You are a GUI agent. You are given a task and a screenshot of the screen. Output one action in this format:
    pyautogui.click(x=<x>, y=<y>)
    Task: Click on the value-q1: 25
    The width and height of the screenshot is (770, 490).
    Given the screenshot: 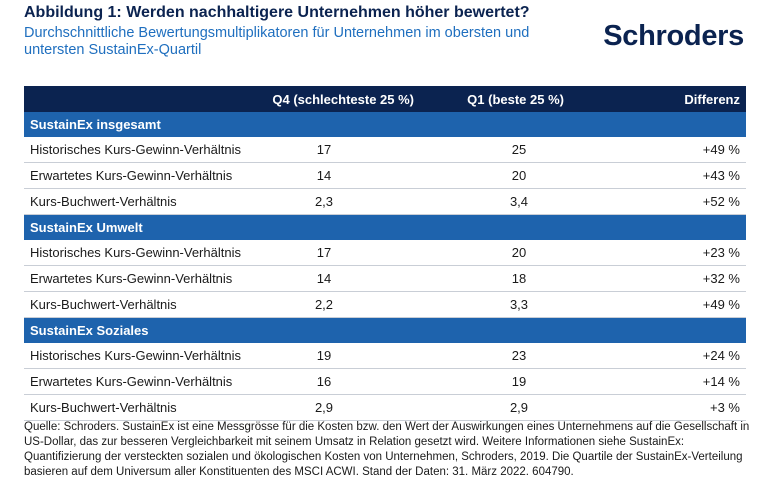 What is the action you would take?
    pyautogui.click(x=489, y=150)
    